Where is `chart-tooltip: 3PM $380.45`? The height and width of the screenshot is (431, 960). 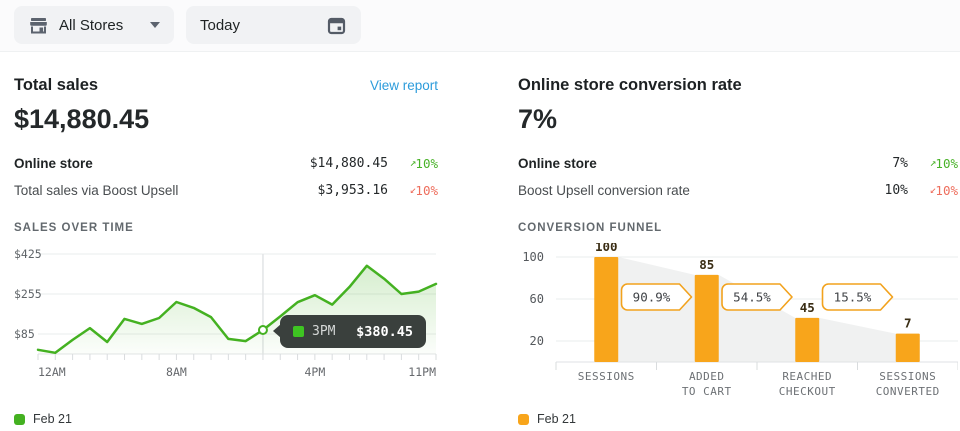 chart-tooltip: 3PM $380.45 is located at coordinates (349, 331).